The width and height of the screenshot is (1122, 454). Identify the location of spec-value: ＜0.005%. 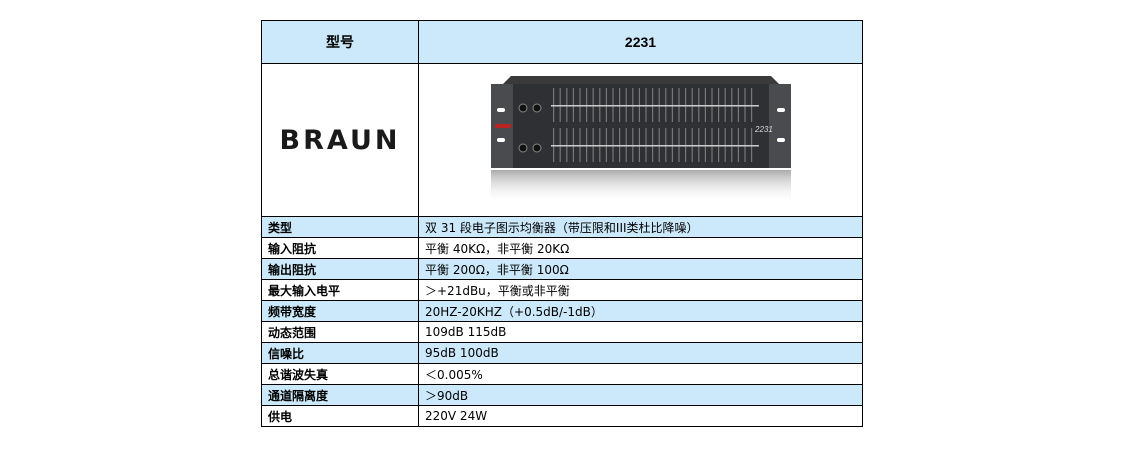
(640, 374).